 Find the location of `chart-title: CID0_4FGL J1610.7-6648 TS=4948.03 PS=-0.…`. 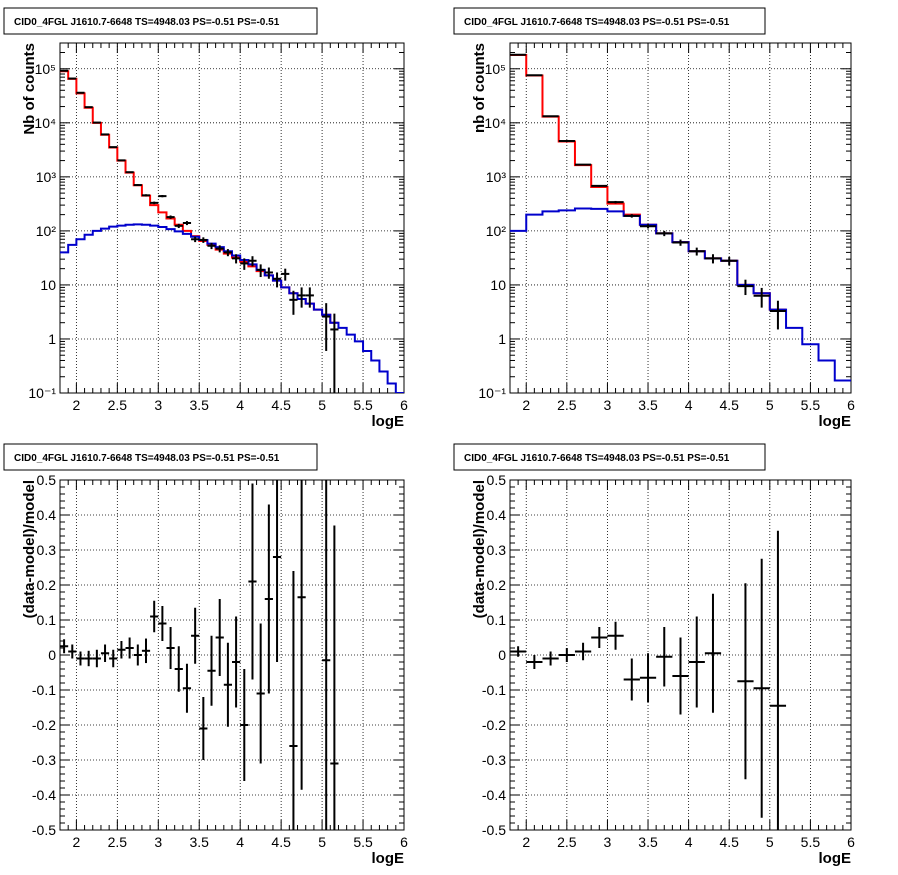

chart-title: CID0_4FGL J1610.7-6648 TS=4948.03 PS=-0.… is located at coordinates (147, 22).